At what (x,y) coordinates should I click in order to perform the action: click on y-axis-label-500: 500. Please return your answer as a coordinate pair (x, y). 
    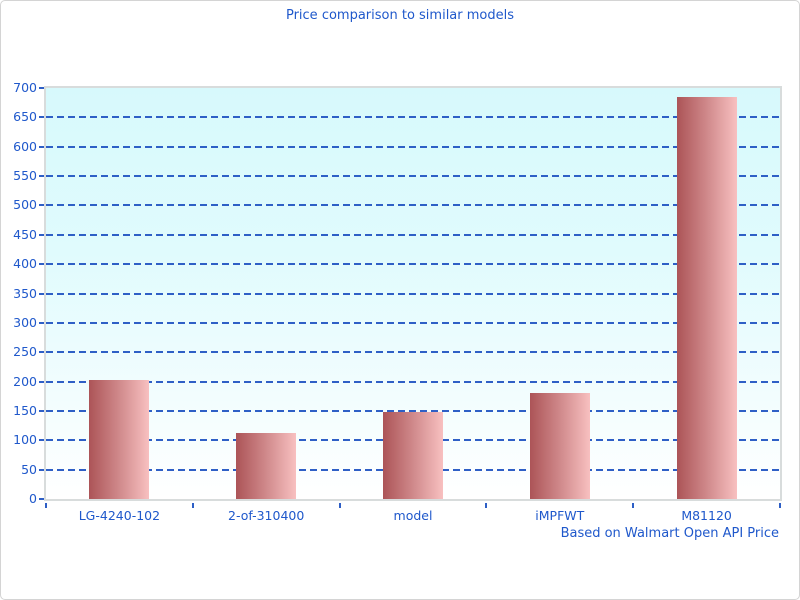
    Looking at the image, I should click on (25, 205).